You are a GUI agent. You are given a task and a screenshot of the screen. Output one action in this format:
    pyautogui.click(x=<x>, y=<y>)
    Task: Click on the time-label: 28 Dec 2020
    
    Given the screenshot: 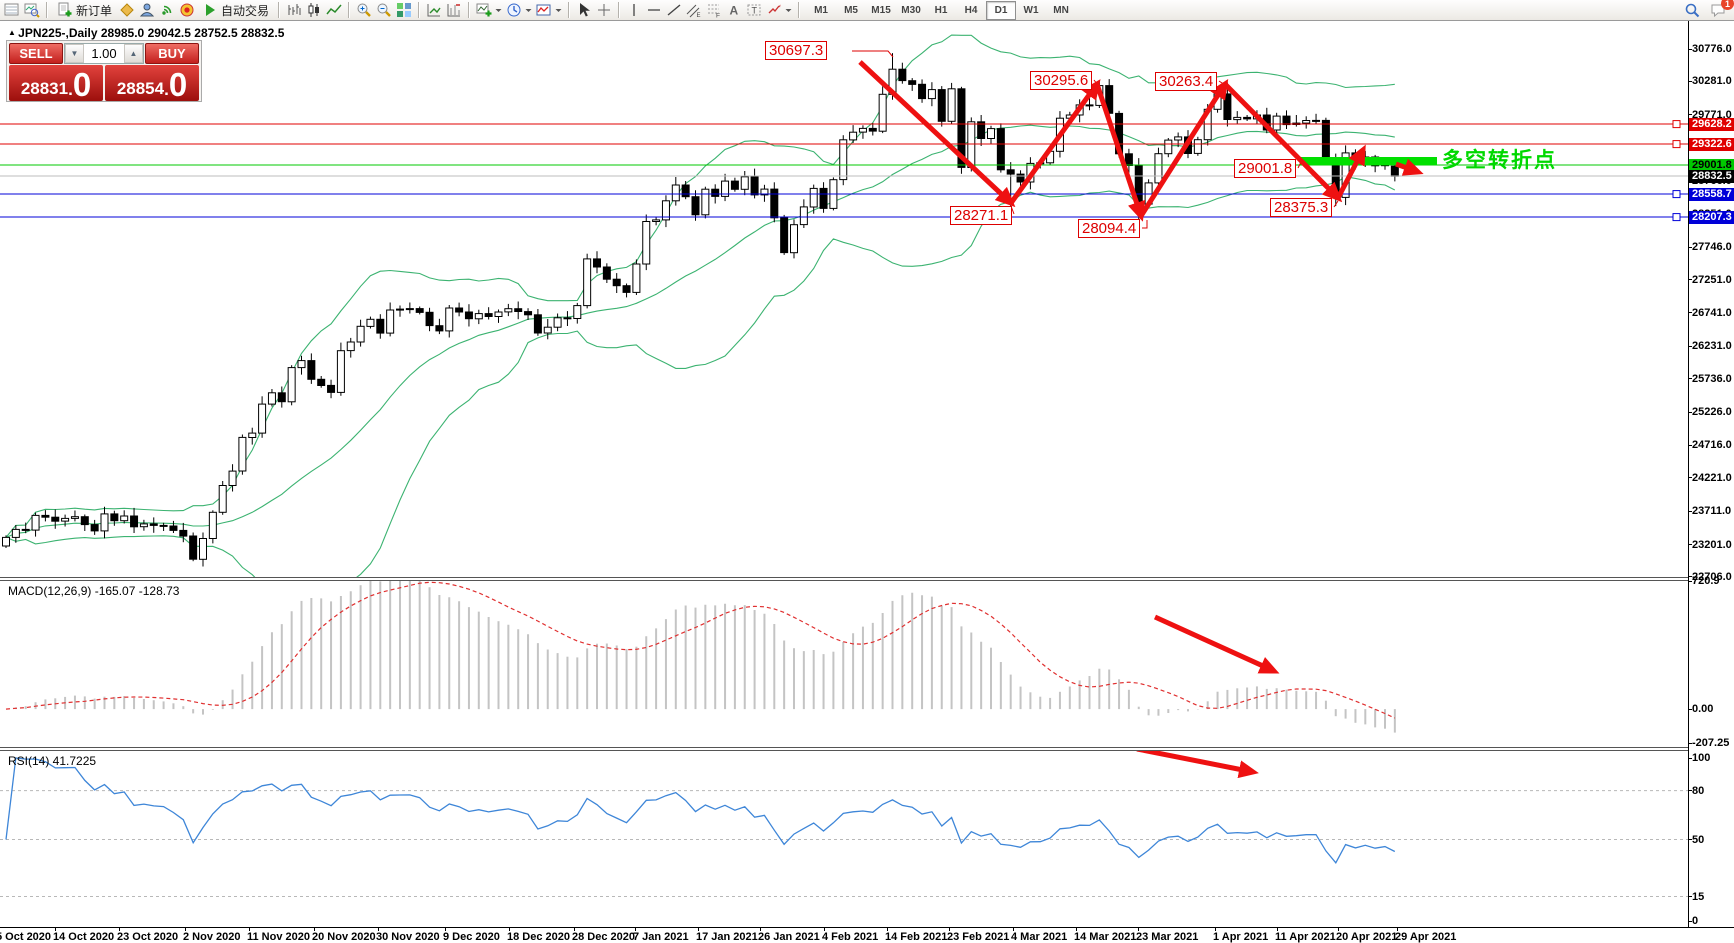 What is the action you would take?
    pyautogui.click(x=603, y=937)
    